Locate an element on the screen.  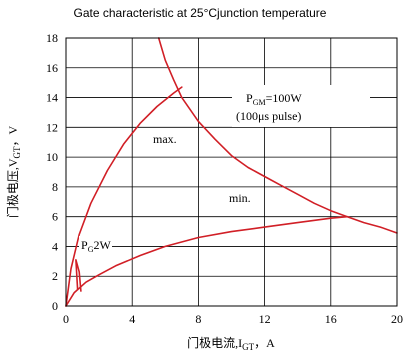
pgm-label-background is located at coordinates (301, 106).